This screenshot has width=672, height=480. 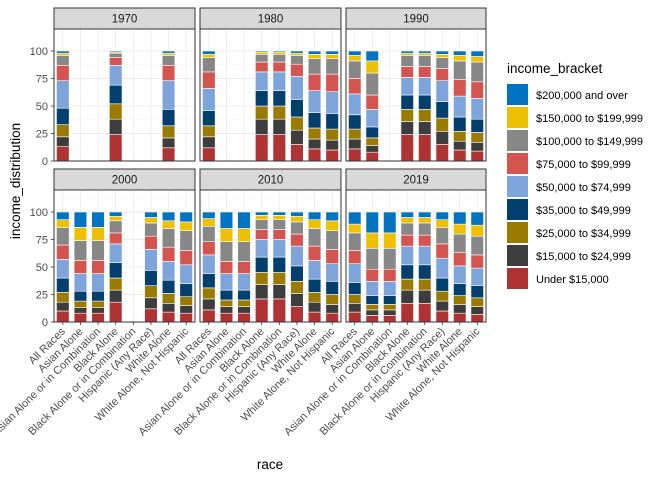 What do you see at coordinates (407, 267) in the screenshot?
I see `bar-black-alone` at bounding box center [407, 267].